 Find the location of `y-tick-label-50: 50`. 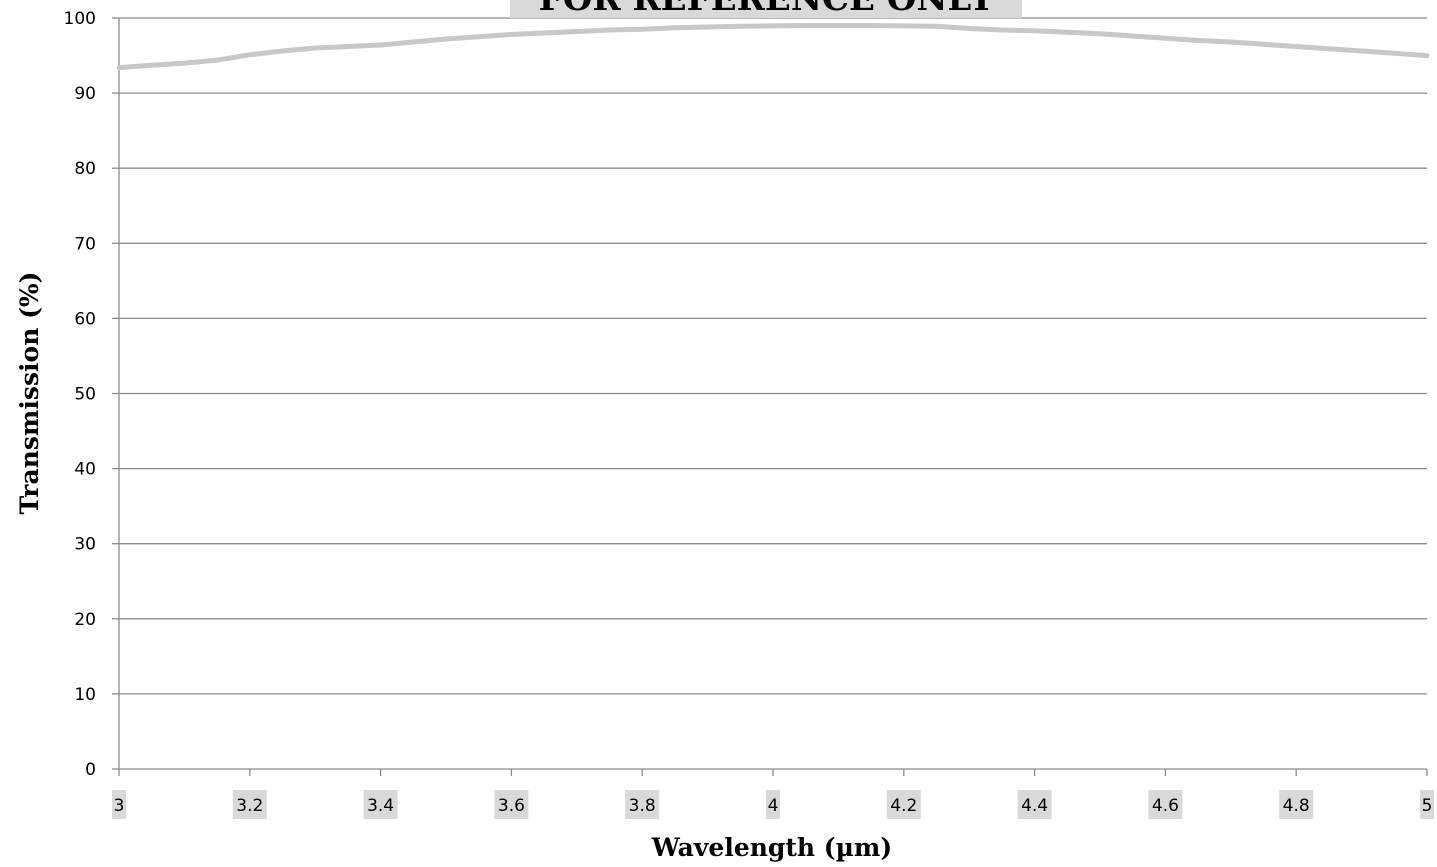

y-tick-label-50: 50 is located at coordinates (85, 395).